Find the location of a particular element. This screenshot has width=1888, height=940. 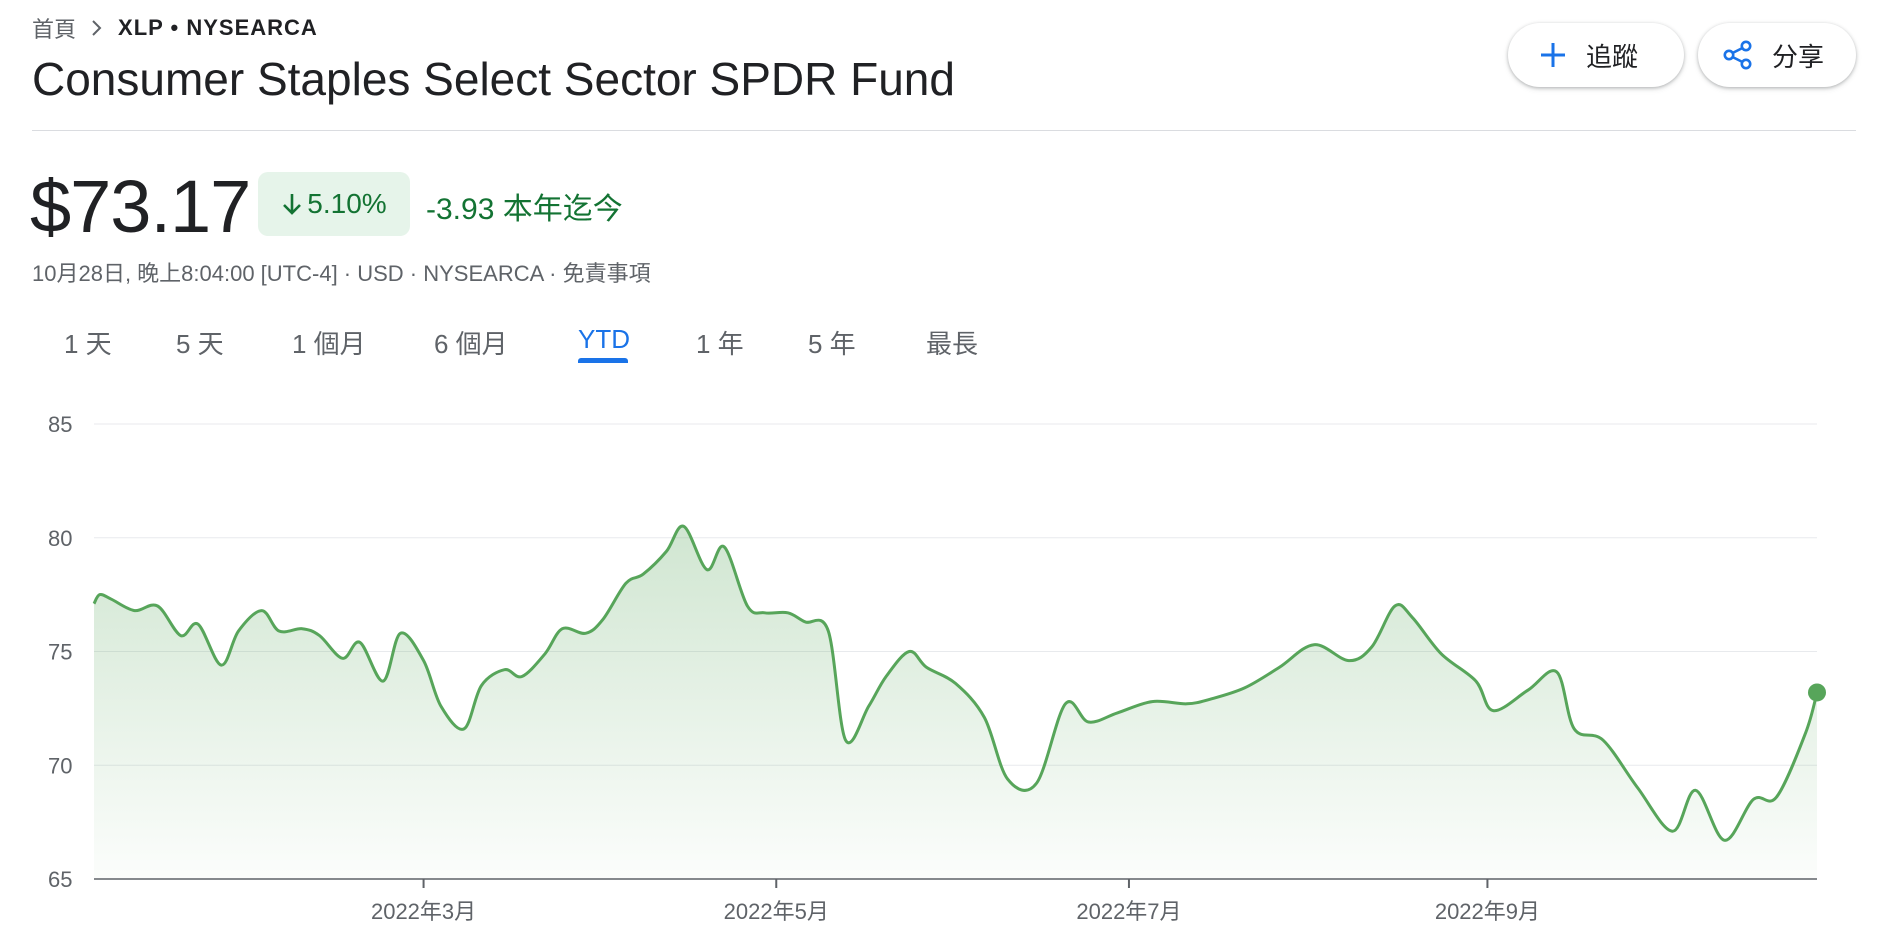

tab-1-month: 1 個月 is located at coordinates (329, 344).